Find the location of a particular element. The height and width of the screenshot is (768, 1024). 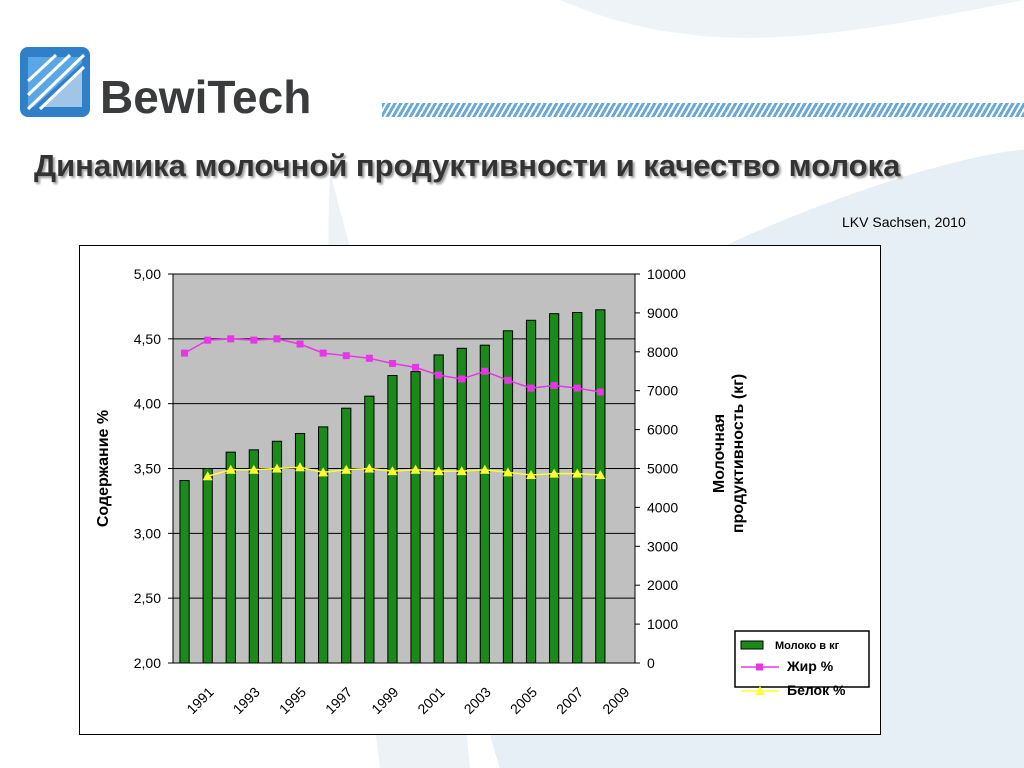

y-right-tick-label: 5000 is located at coordinates (662, 469).